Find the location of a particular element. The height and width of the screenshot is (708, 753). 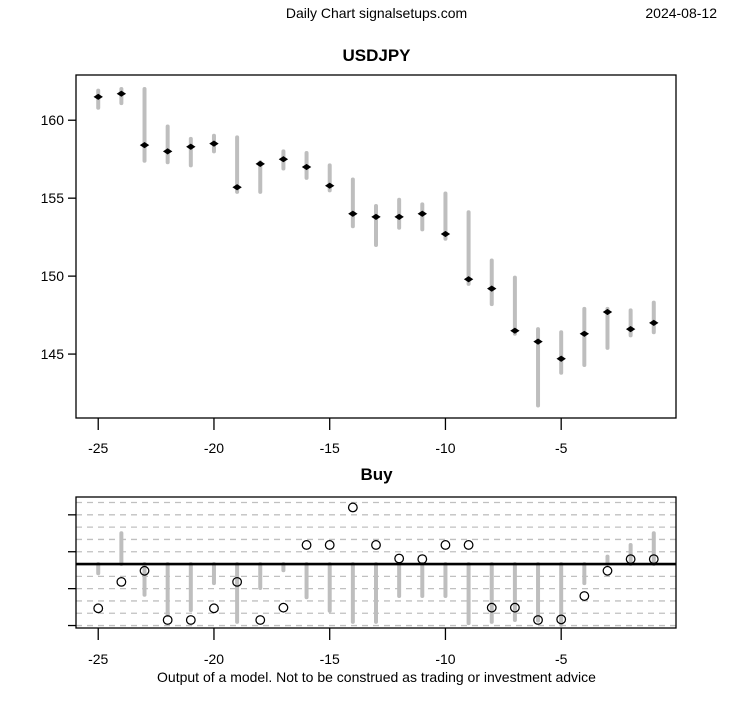

signal-x-axis-tick-label: -5 is located at coordinates (561, 659).